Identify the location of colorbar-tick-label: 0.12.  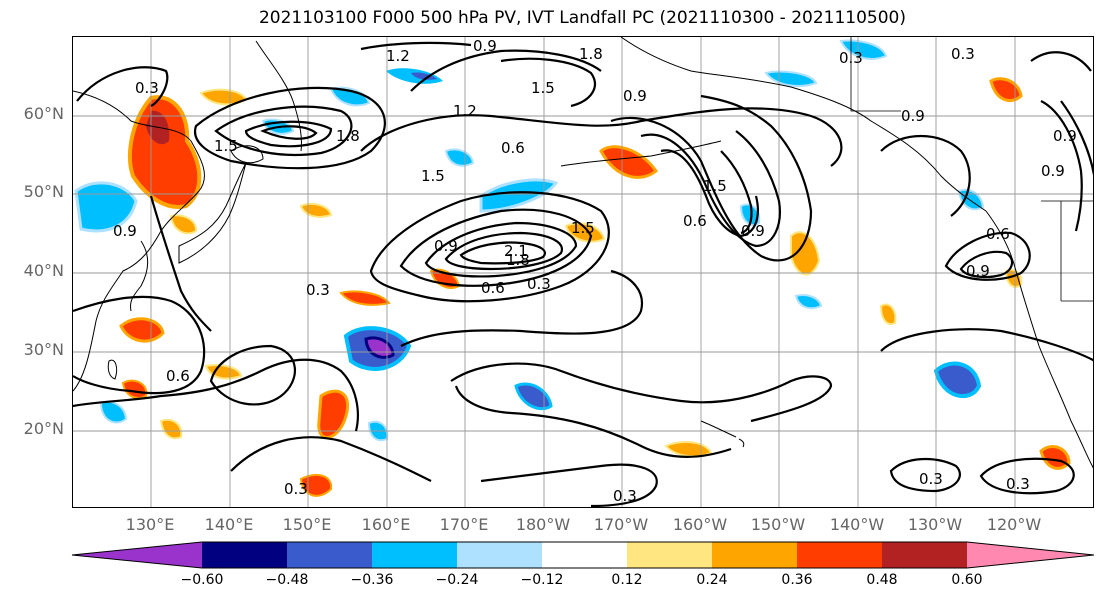
(627, 580).